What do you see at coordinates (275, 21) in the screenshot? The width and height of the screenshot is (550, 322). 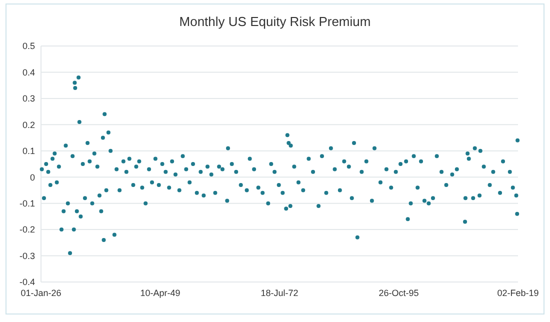 I see `chart-title: Monthly US Equity Risk Premium` at bounding box center [275, 21].